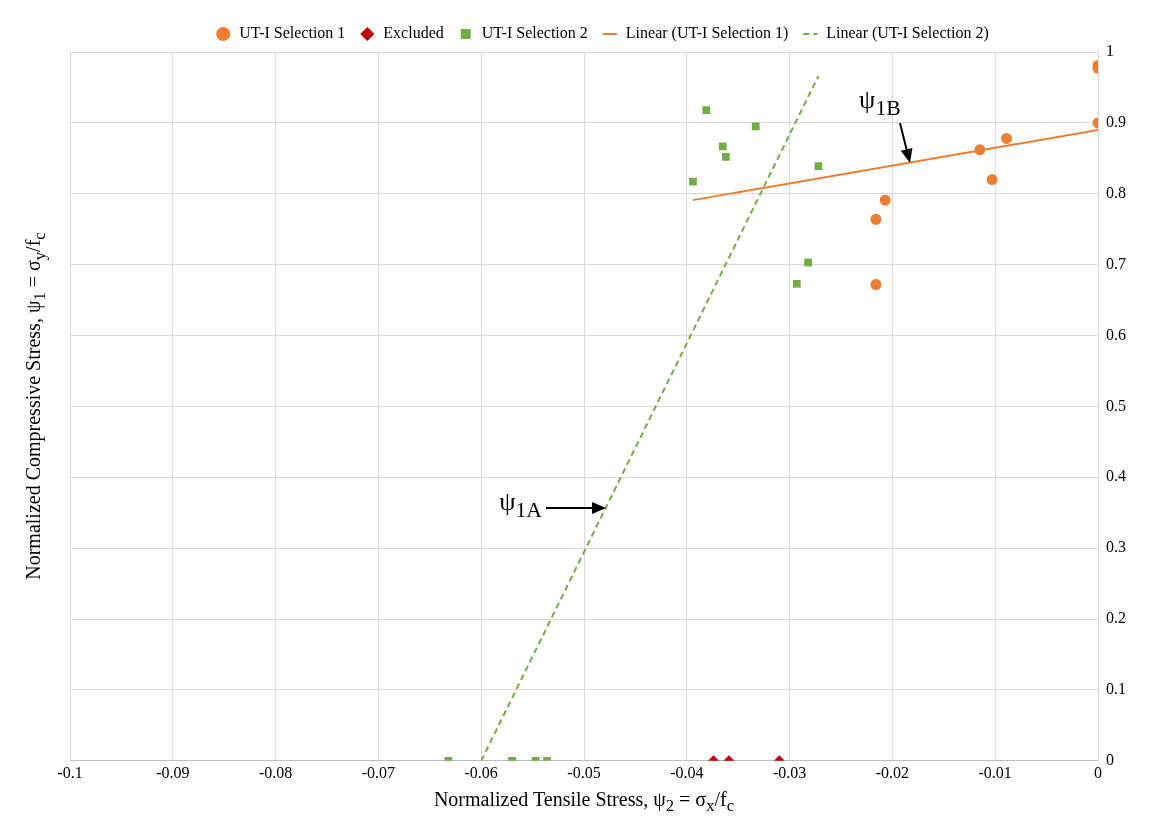 The height and width of the screenshot is (834, 1152). What do you see at coordinates (1116, 122) in the screenshot?
I see `y-tick-label: 0.9` at bounding box center [1116, 122].